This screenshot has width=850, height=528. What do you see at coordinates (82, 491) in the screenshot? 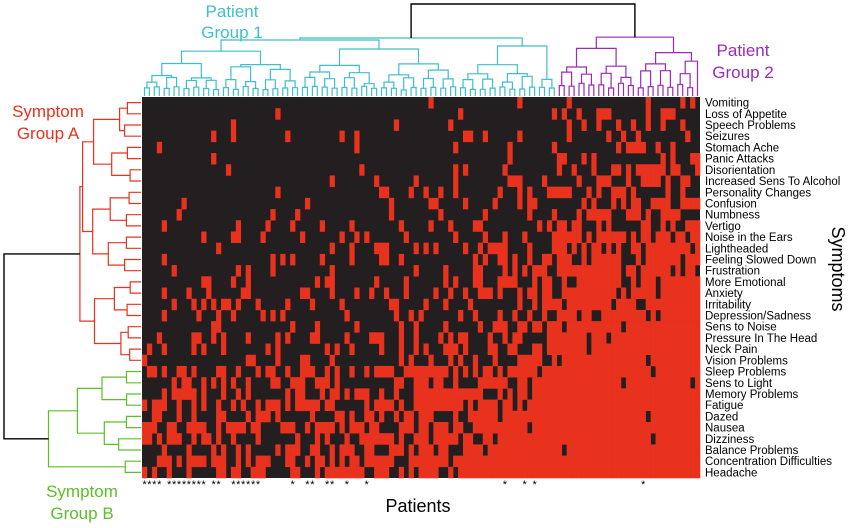
I see `symptom-group-b-label-line1: Symptom` at bounding box center [82, 491].